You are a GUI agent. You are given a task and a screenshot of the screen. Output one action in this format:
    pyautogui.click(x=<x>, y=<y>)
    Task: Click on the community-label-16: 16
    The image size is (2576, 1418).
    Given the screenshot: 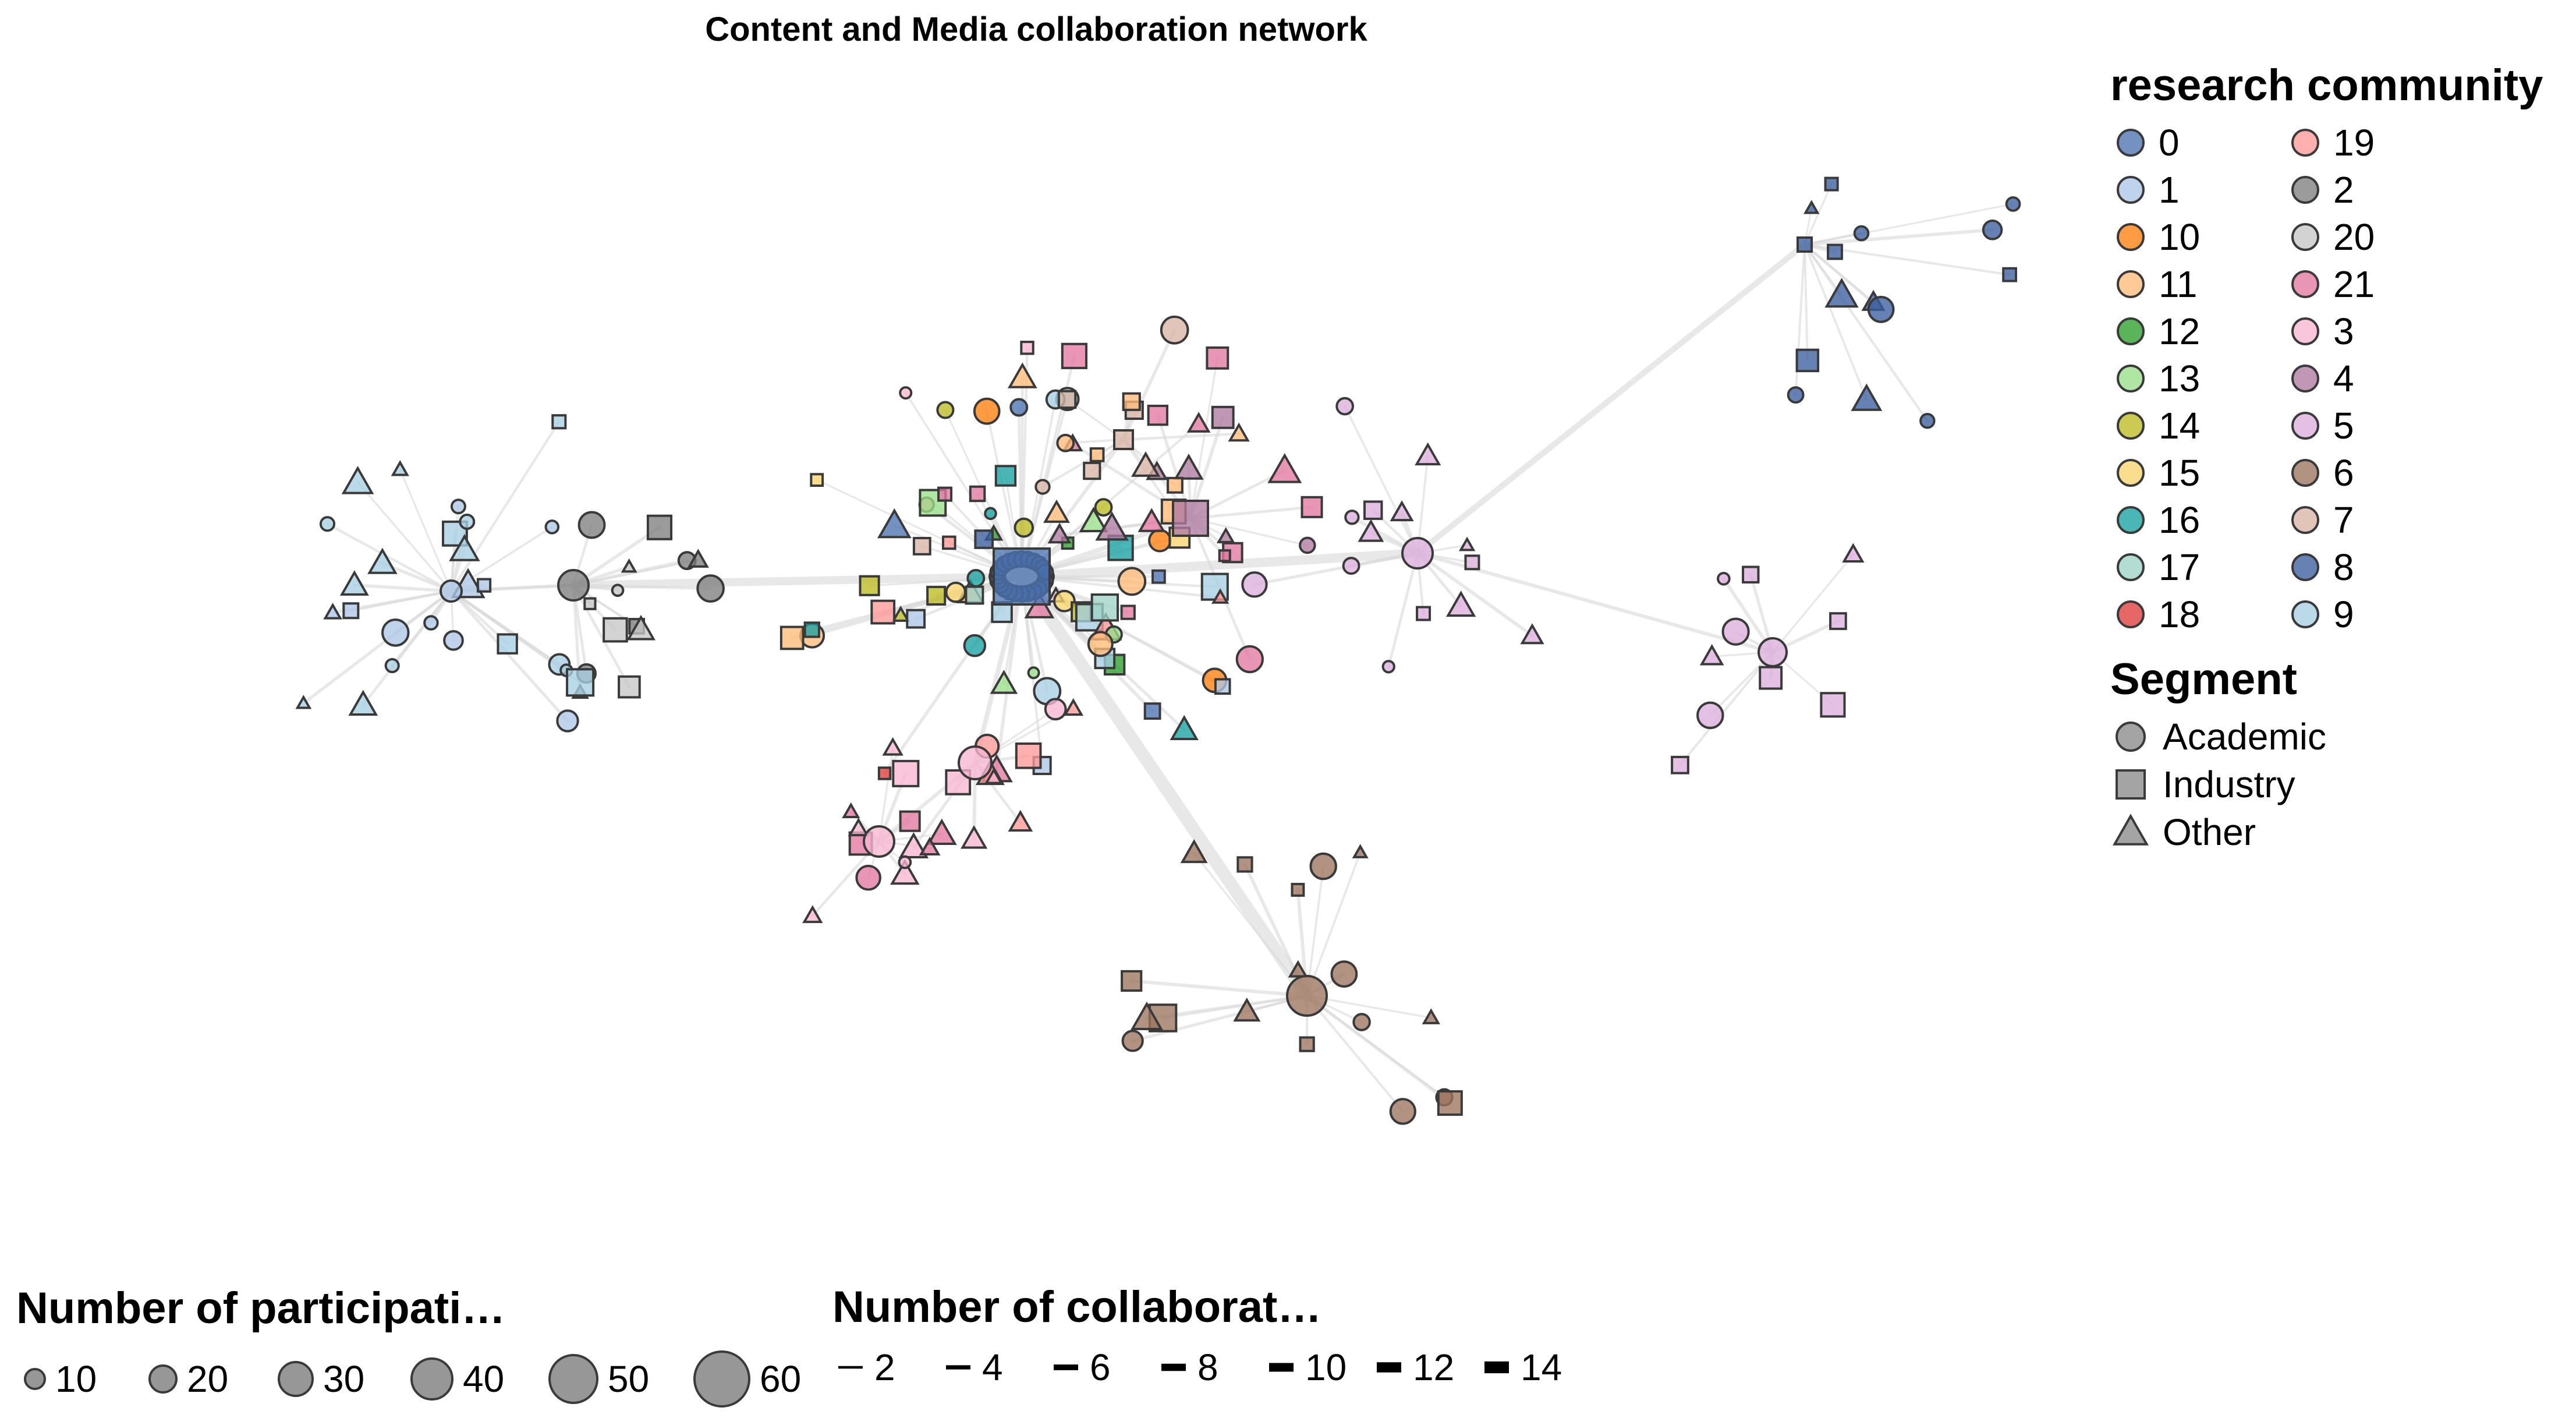 What is the action you would take?
    pyautogui.click(x=2179, y=520)
    